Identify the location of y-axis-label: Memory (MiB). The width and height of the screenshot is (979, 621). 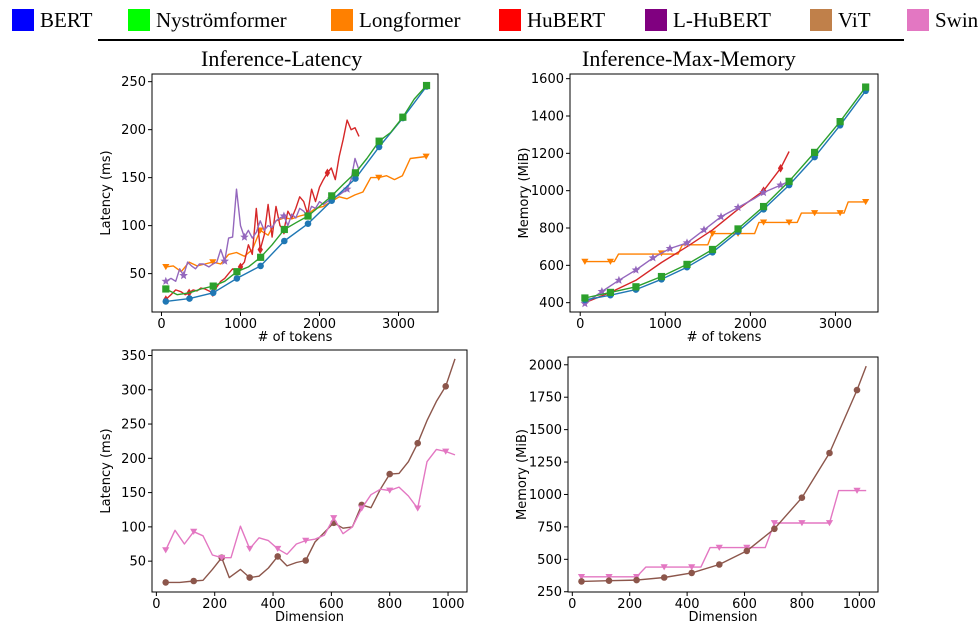
(524, 193).